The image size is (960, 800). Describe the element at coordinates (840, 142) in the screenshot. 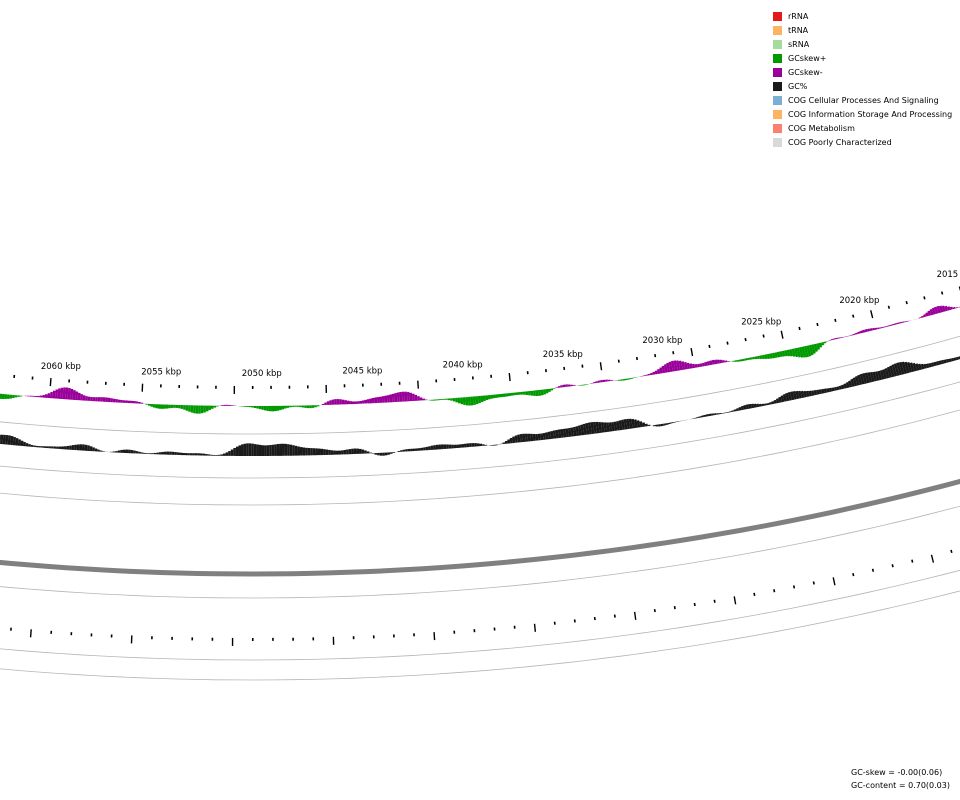

I see `legend-label: COG Poorly Characterized` at that location.